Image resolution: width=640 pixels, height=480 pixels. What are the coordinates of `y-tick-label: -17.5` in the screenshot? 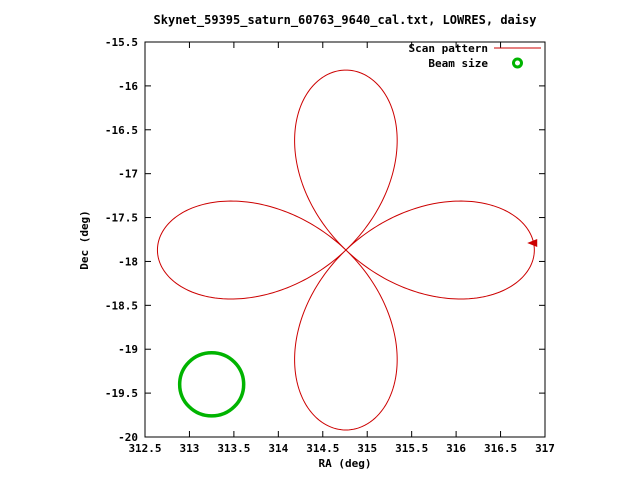 It's located at (121, 218).